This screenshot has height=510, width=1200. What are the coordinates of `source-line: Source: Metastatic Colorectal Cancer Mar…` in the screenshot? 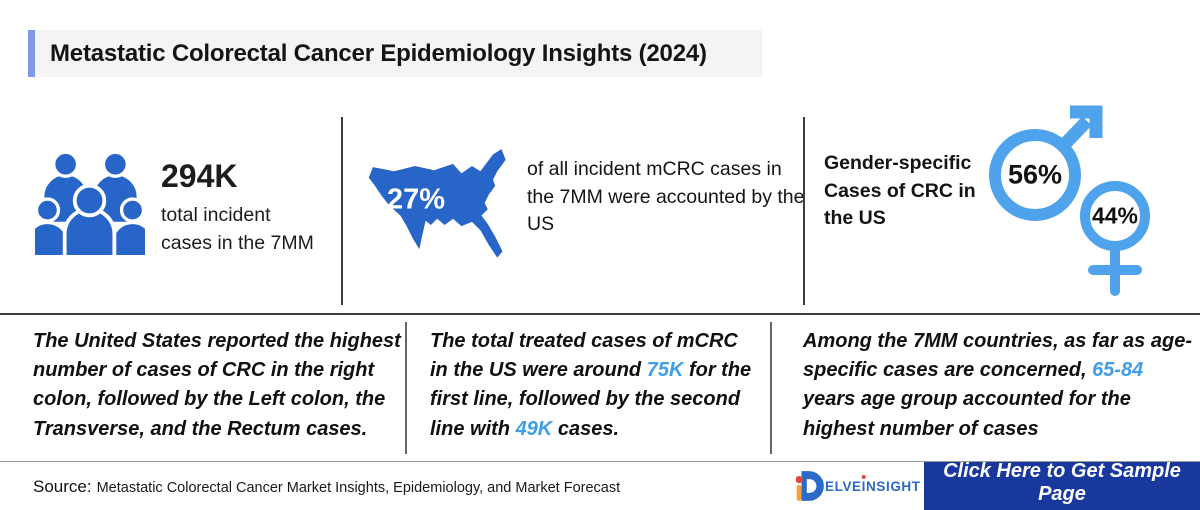 It's located at (326, 485).